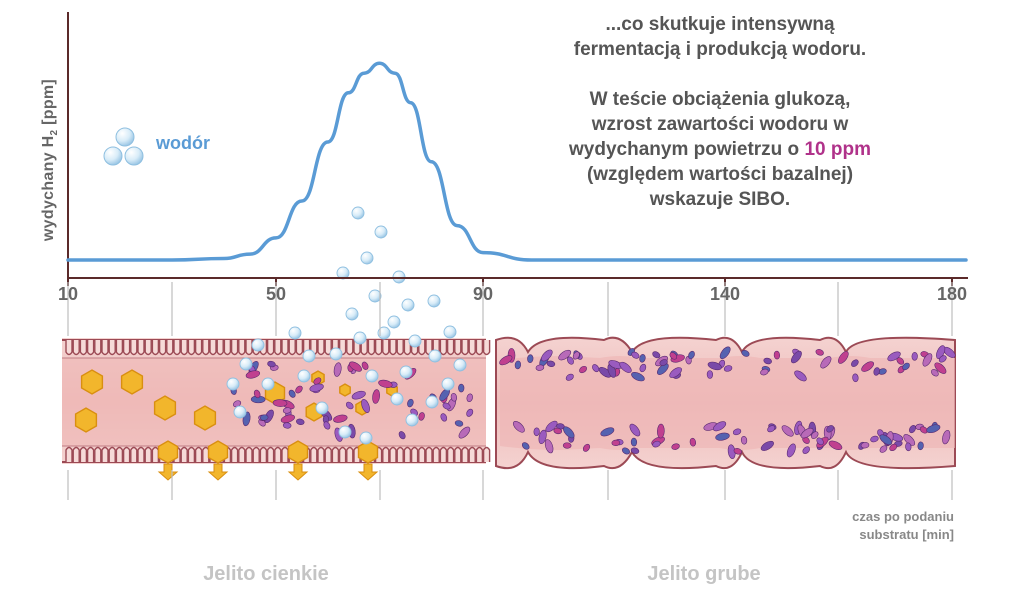 The height and width of the screenshot is (600, 1023). Describe the element at coordinates (720, 174) in the screenshot. I see `annotation-line: (względem wartości bazalnej)` at that location.